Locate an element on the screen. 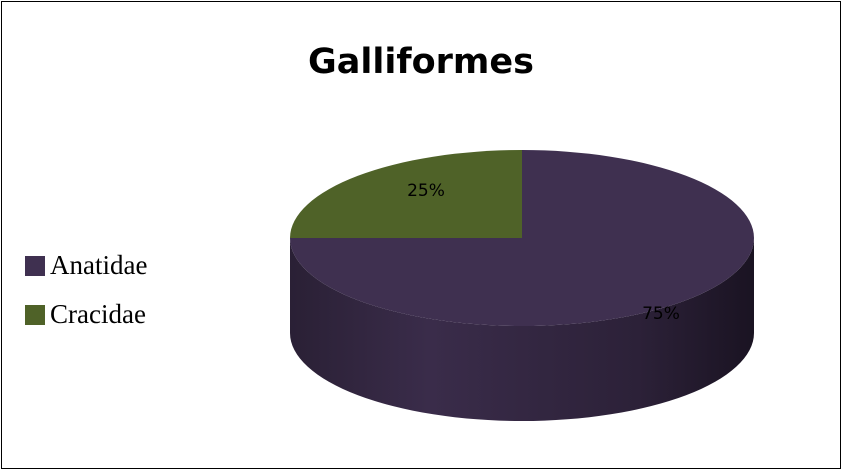  legend-item-cracidae: Cracidae is located at coordinates (86, 314).